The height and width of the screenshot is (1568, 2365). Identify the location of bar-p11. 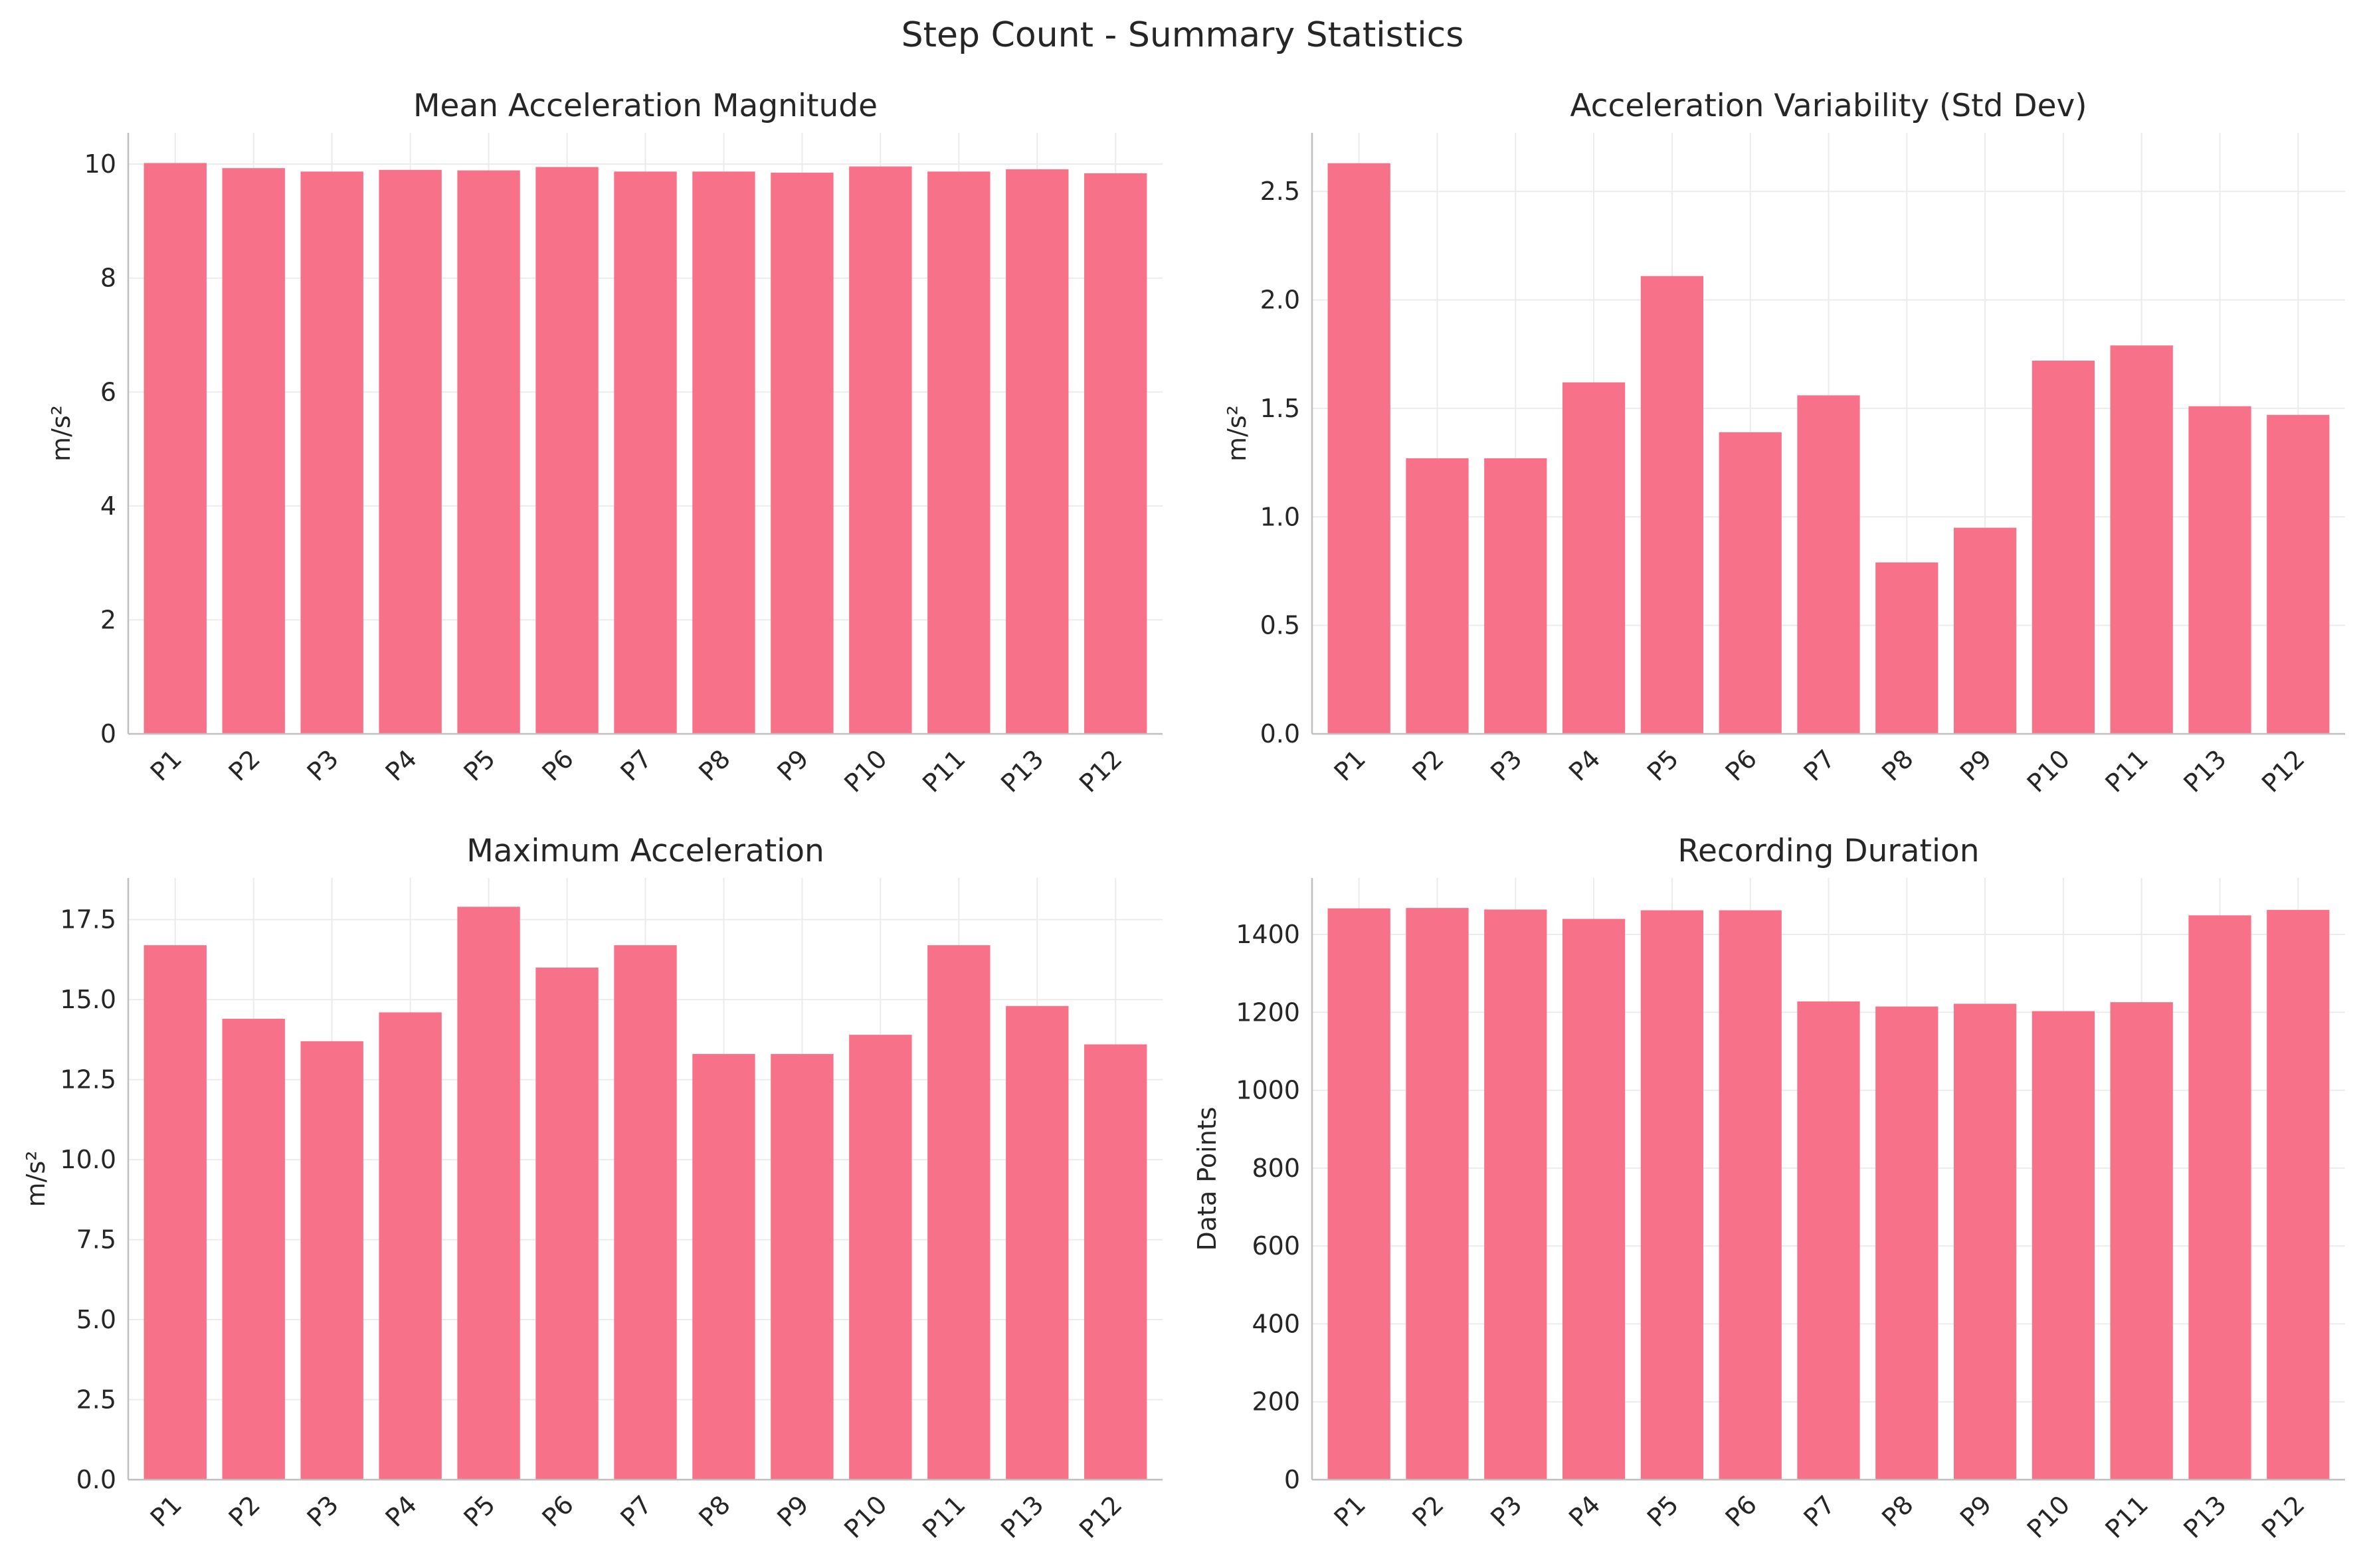
(959, 1212).